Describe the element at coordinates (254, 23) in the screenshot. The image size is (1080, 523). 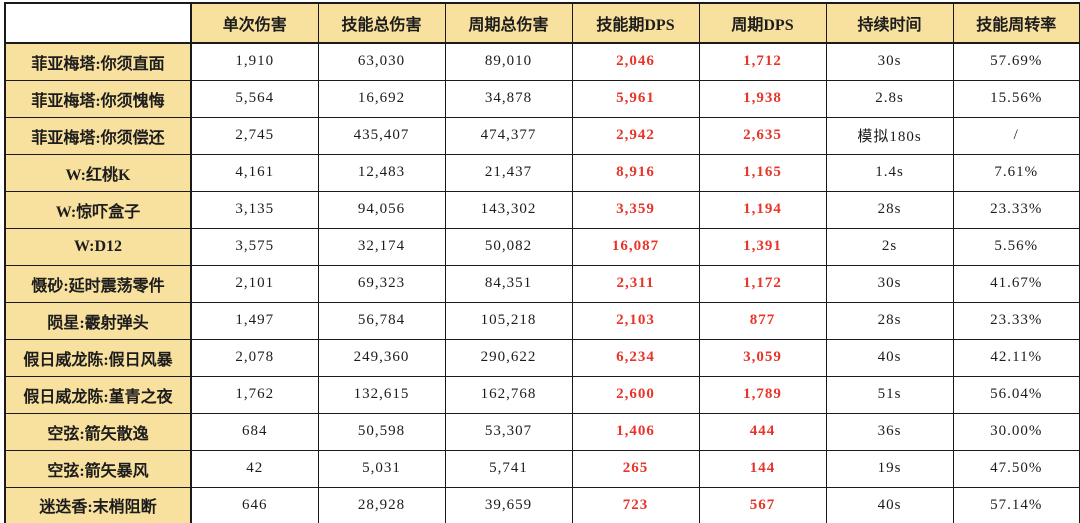
I see `column-header: 单次伤害` at that location.